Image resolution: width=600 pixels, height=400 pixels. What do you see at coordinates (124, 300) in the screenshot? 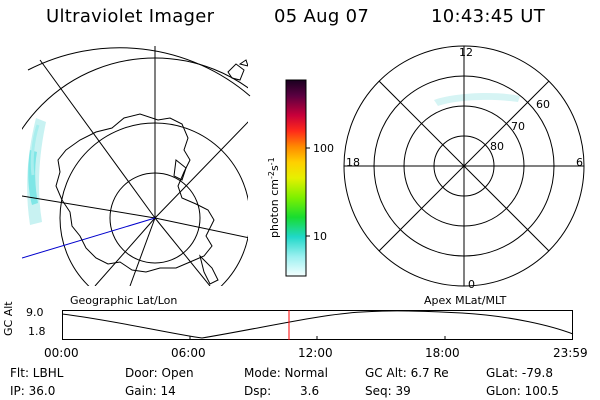
I see `geographic-caption: Geographic Lat/Lon` at bounding box center [124, 300].